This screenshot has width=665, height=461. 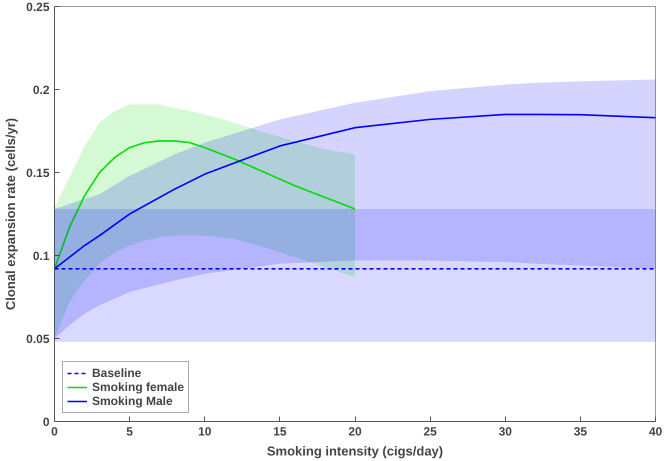 I want to click on x-tick-label: 30, so click(x=505, y=431).